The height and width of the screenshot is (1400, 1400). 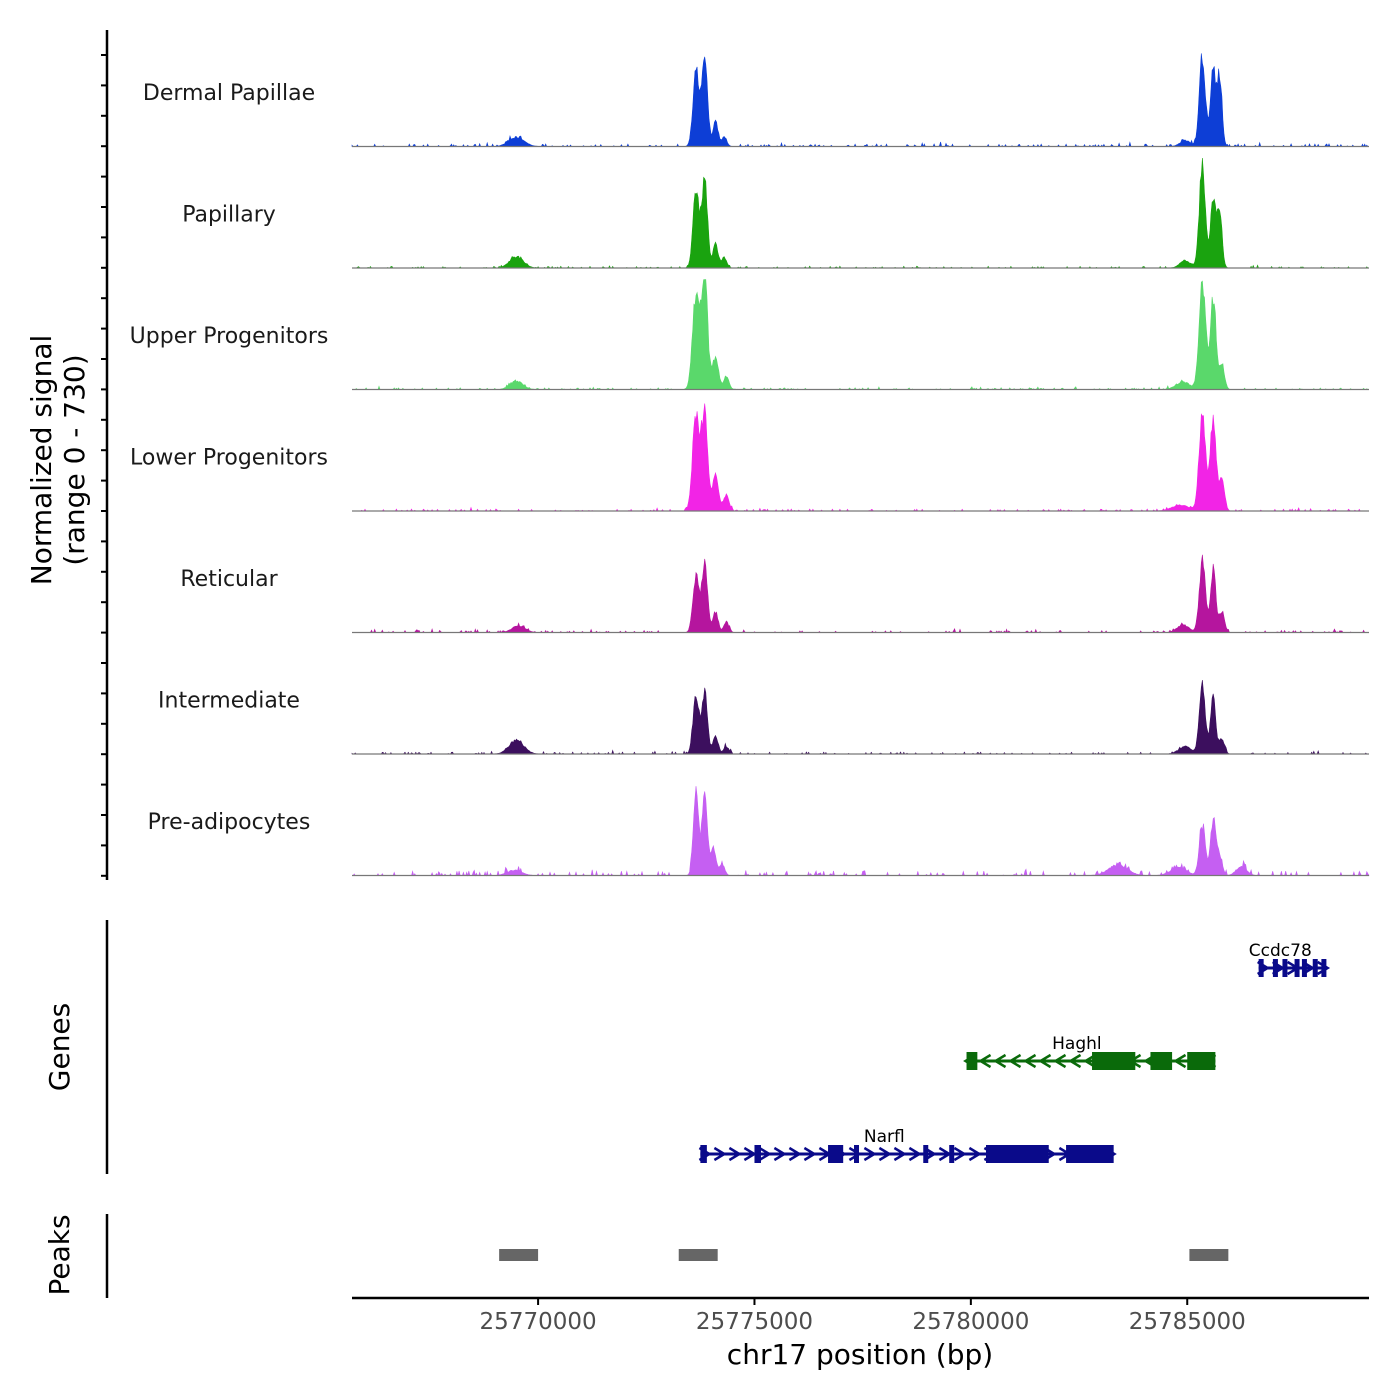 What do you see at coordinates (864, 1255) in the screenshot?
I see `peak-track` at bounding box center [864, 1255].